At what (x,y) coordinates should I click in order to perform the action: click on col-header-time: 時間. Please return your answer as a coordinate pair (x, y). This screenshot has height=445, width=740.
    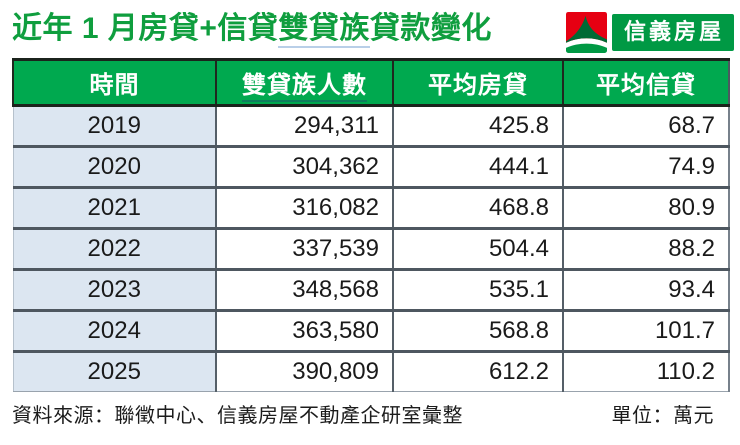
    Looking at the image, I should click on (114, 82).